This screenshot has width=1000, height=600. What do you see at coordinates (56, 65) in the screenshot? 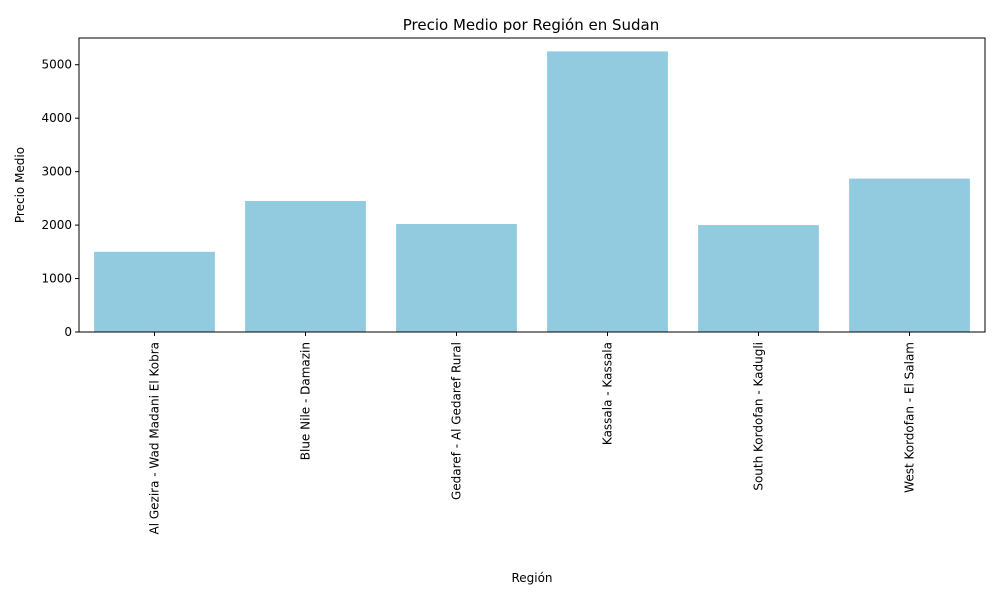
I see `y-tick-label-5: 5000` at bounding box center [56, 65].